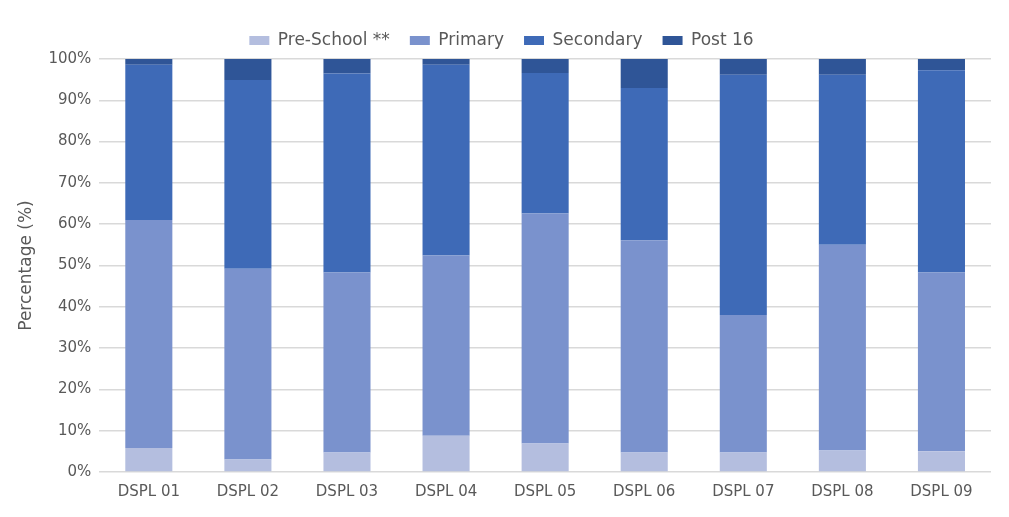  I want to click on y-axis-title: Percentage (%), so click(24, 265).